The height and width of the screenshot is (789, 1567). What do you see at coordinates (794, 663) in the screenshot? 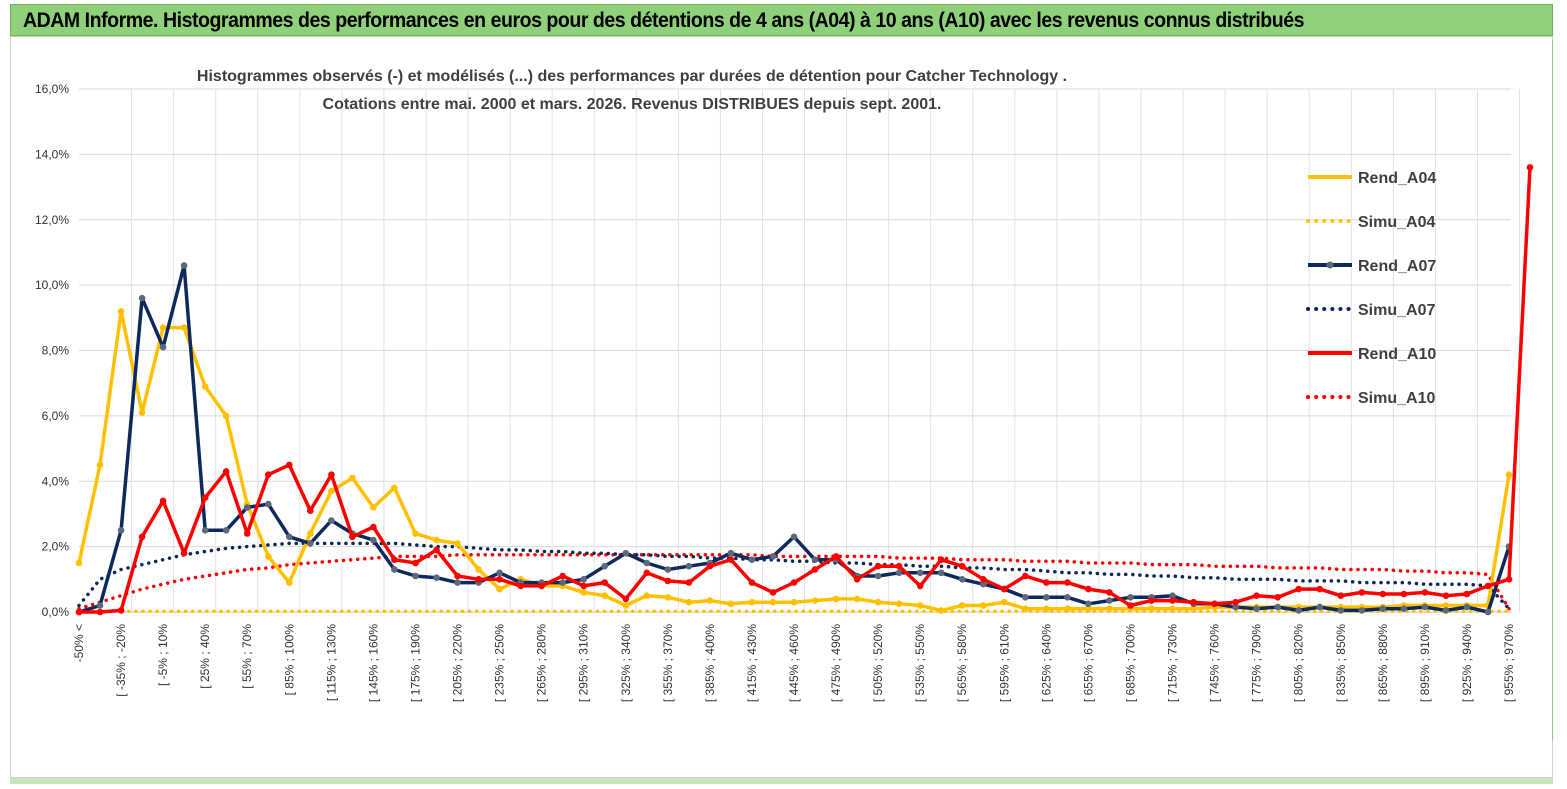
I see `x-tick-label: [ 445% ; 460%` at bounding box center [794, 663].